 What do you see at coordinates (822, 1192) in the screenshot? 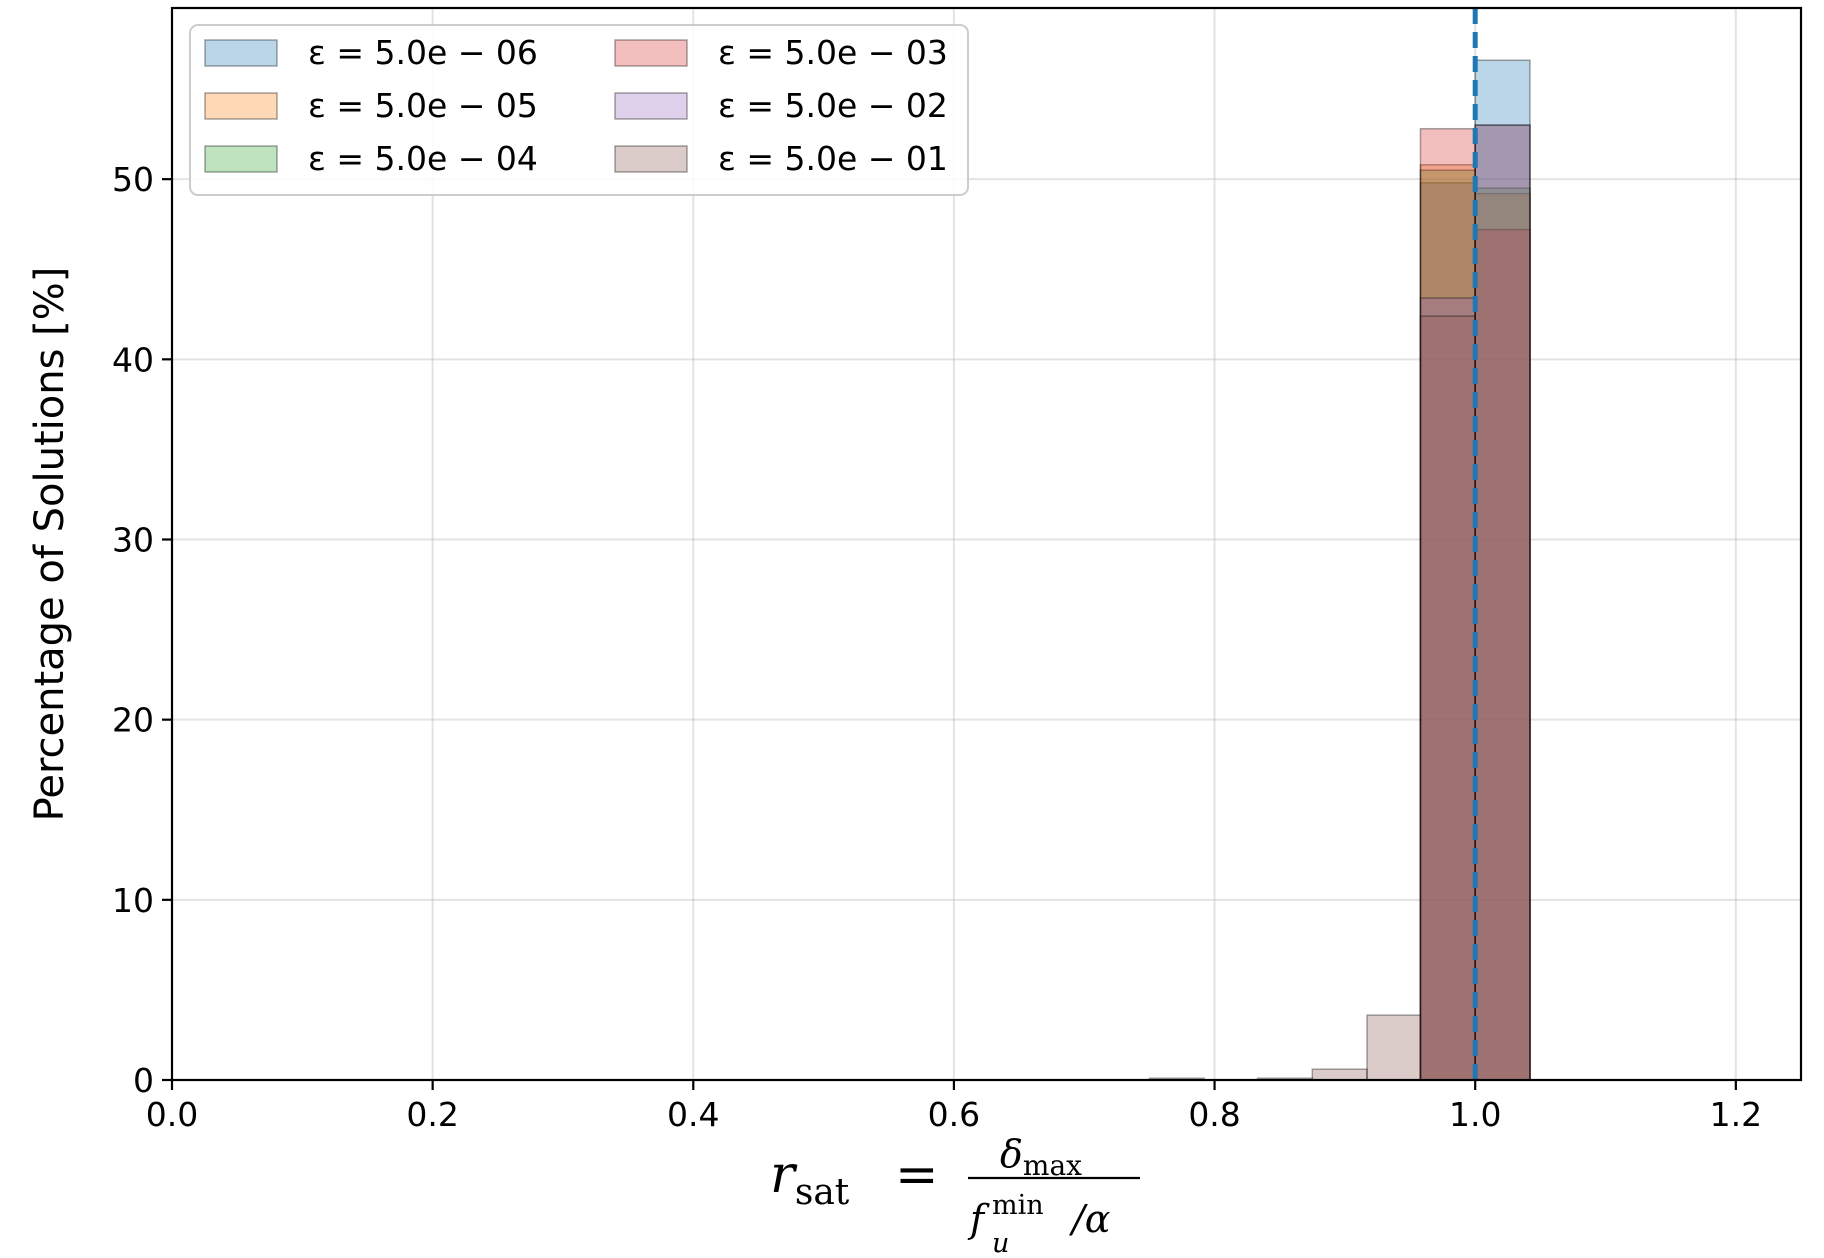
I see `x-label-lhs-subscript: sat` at bounding box center [822, 1192].